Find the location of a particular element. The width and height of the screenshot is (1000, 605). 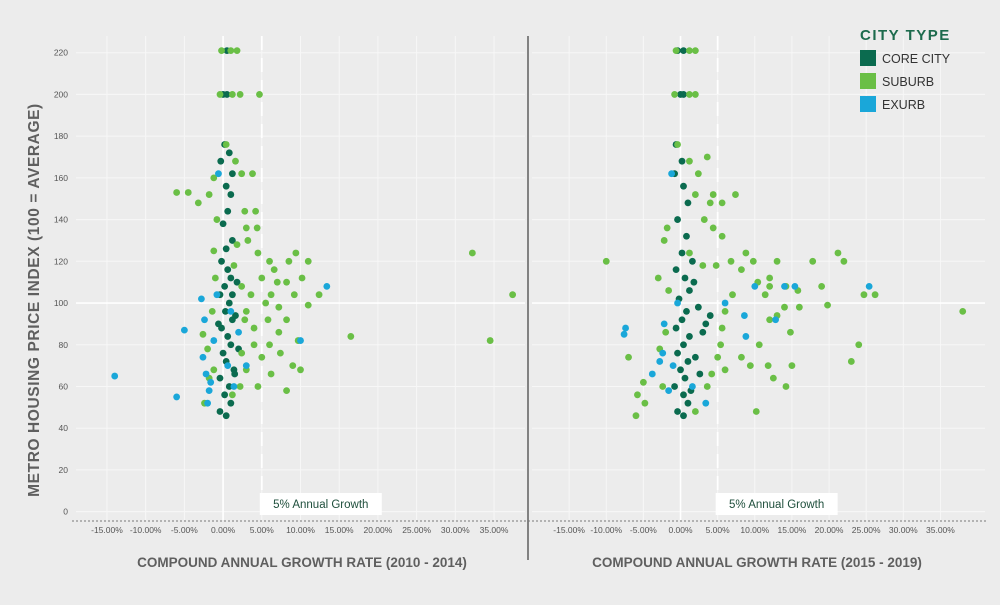

y-tick-label: 100 is located at coordinates (61, 303).